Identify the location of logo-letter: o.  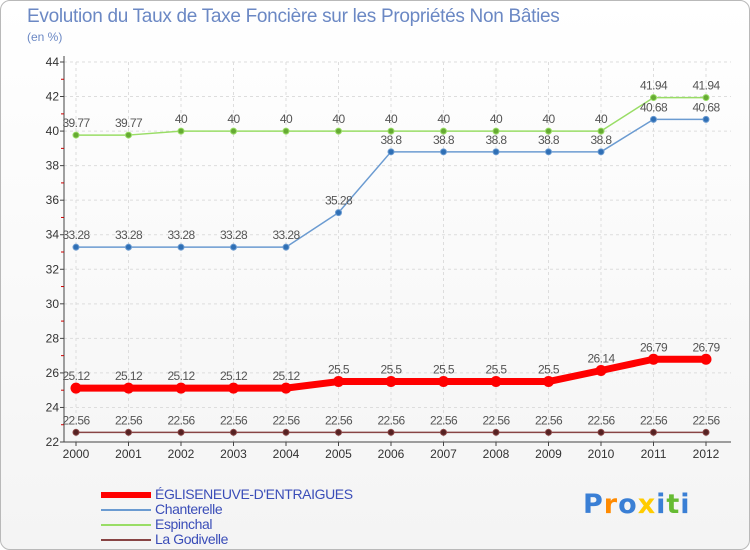
(628, 504).